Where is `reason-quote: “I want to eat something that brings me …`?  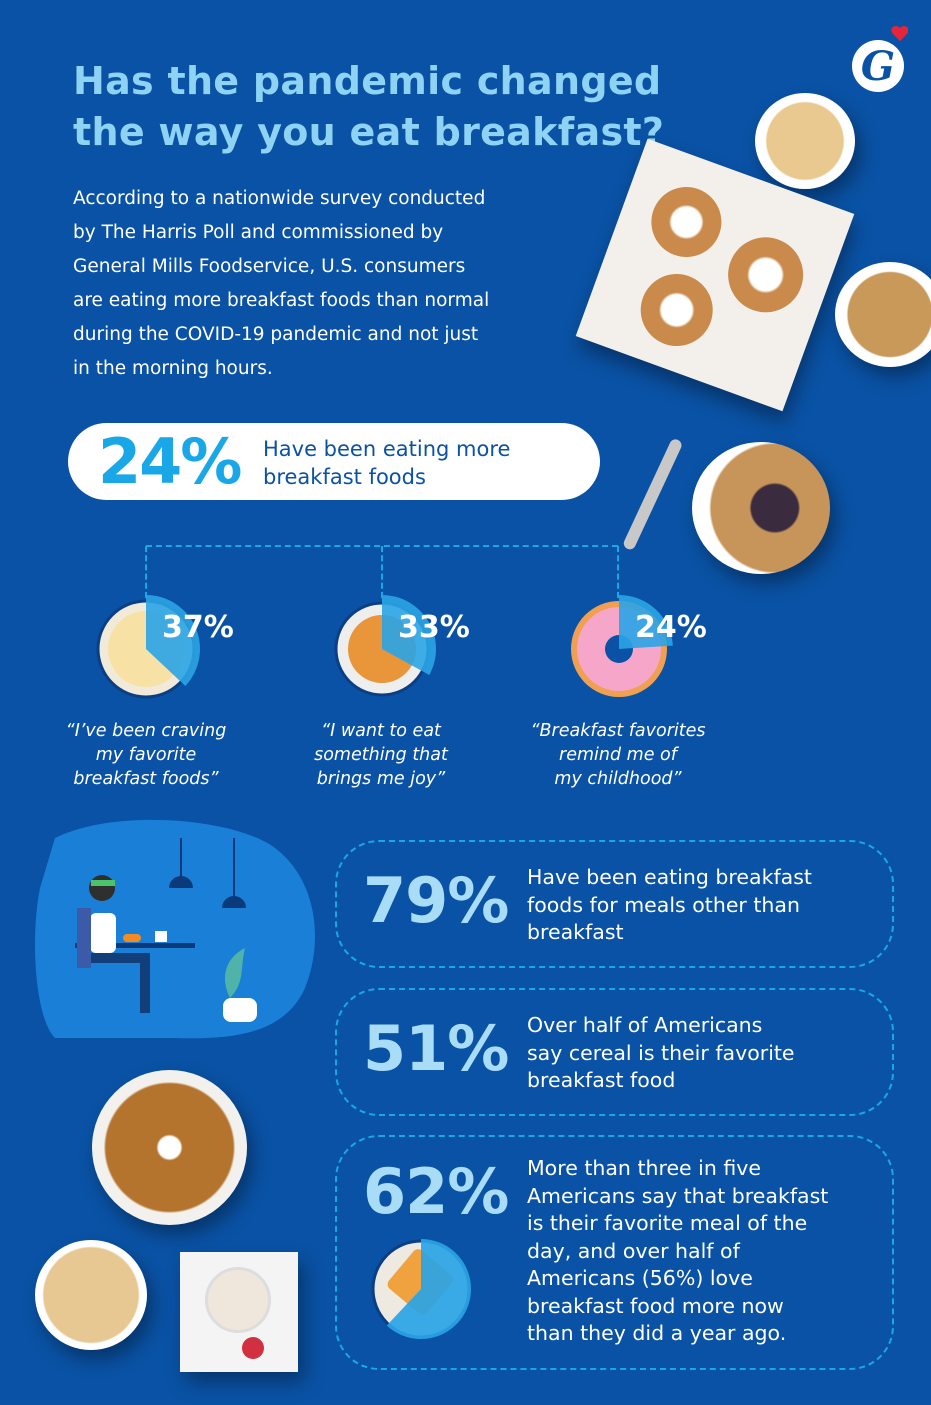 reason-quote: “I want to eat something that brings me … is located at coordinates (381, 755).